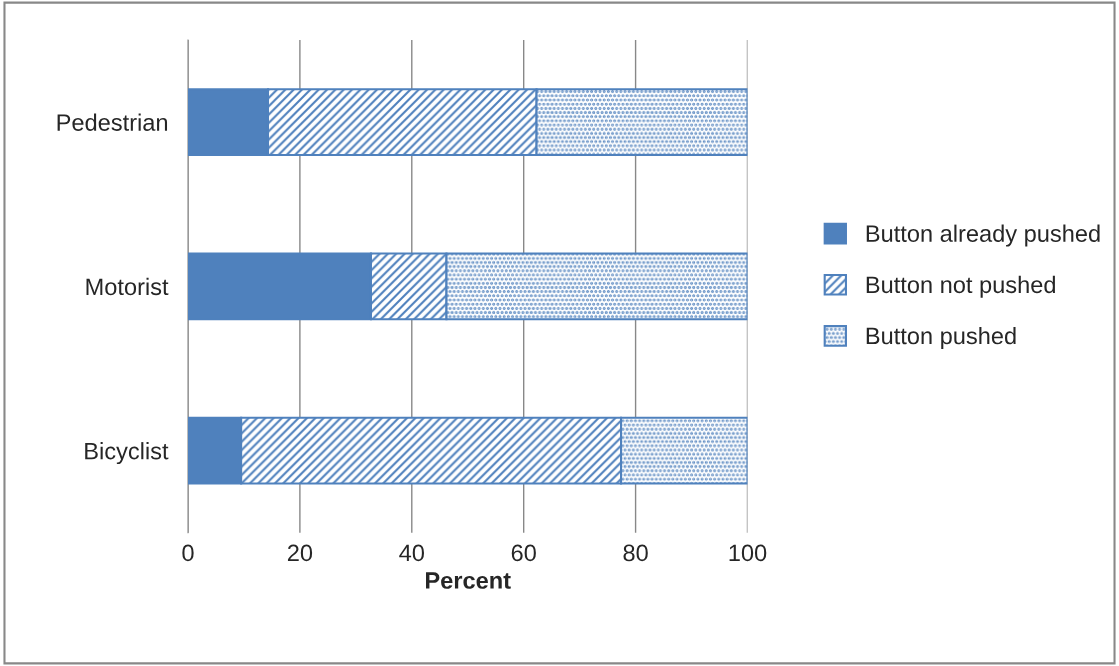 This screenshot has width=1119, height=666. What do you see at coordinates (300, 553) in the screenshot?
I see `x-tick-label: 20` at bounding box center [300, 553].